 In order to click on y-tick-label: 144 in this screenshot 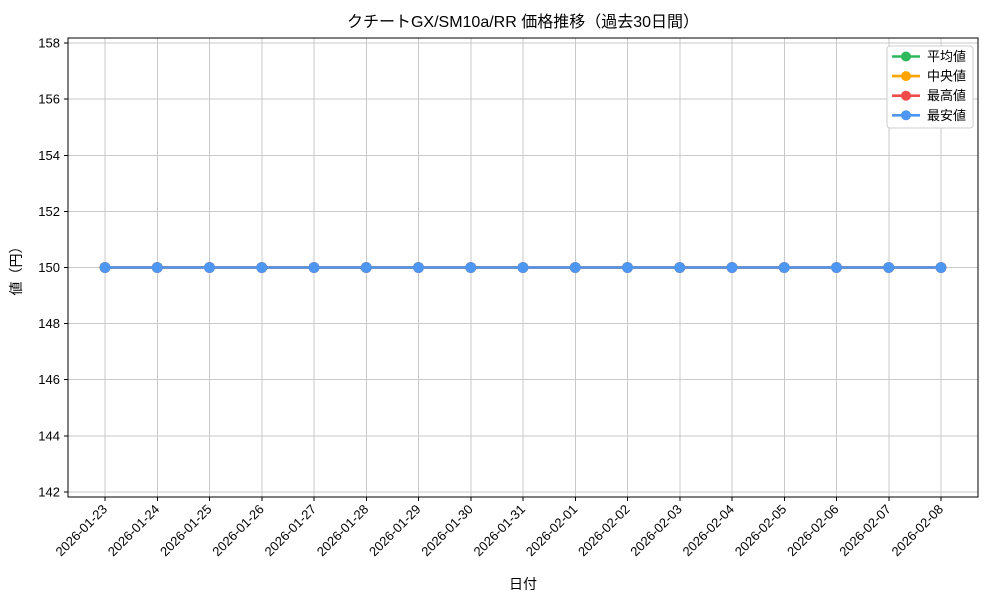, I will do `click(49, 435)`.